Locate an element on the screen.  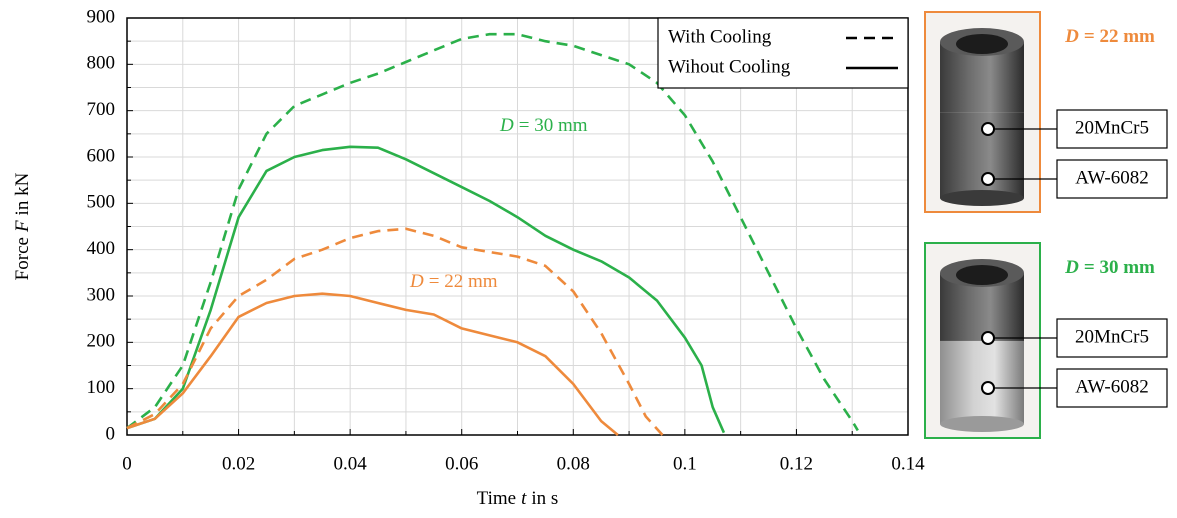
y-axis-label-part: F is located at coordinates (22, 226).